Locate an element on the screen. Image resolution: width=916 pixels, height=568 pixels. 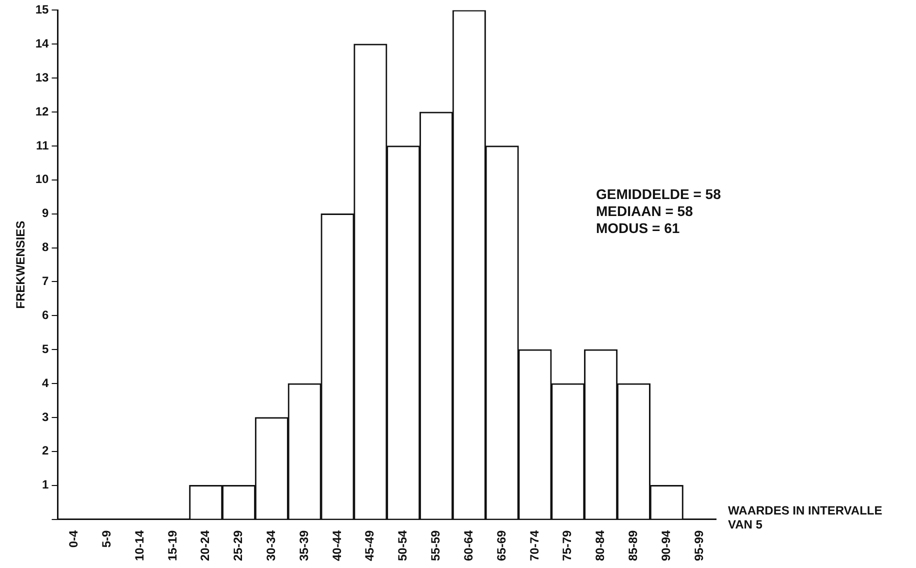
y-tick-label: 7 is located at coordinates (46, 281).